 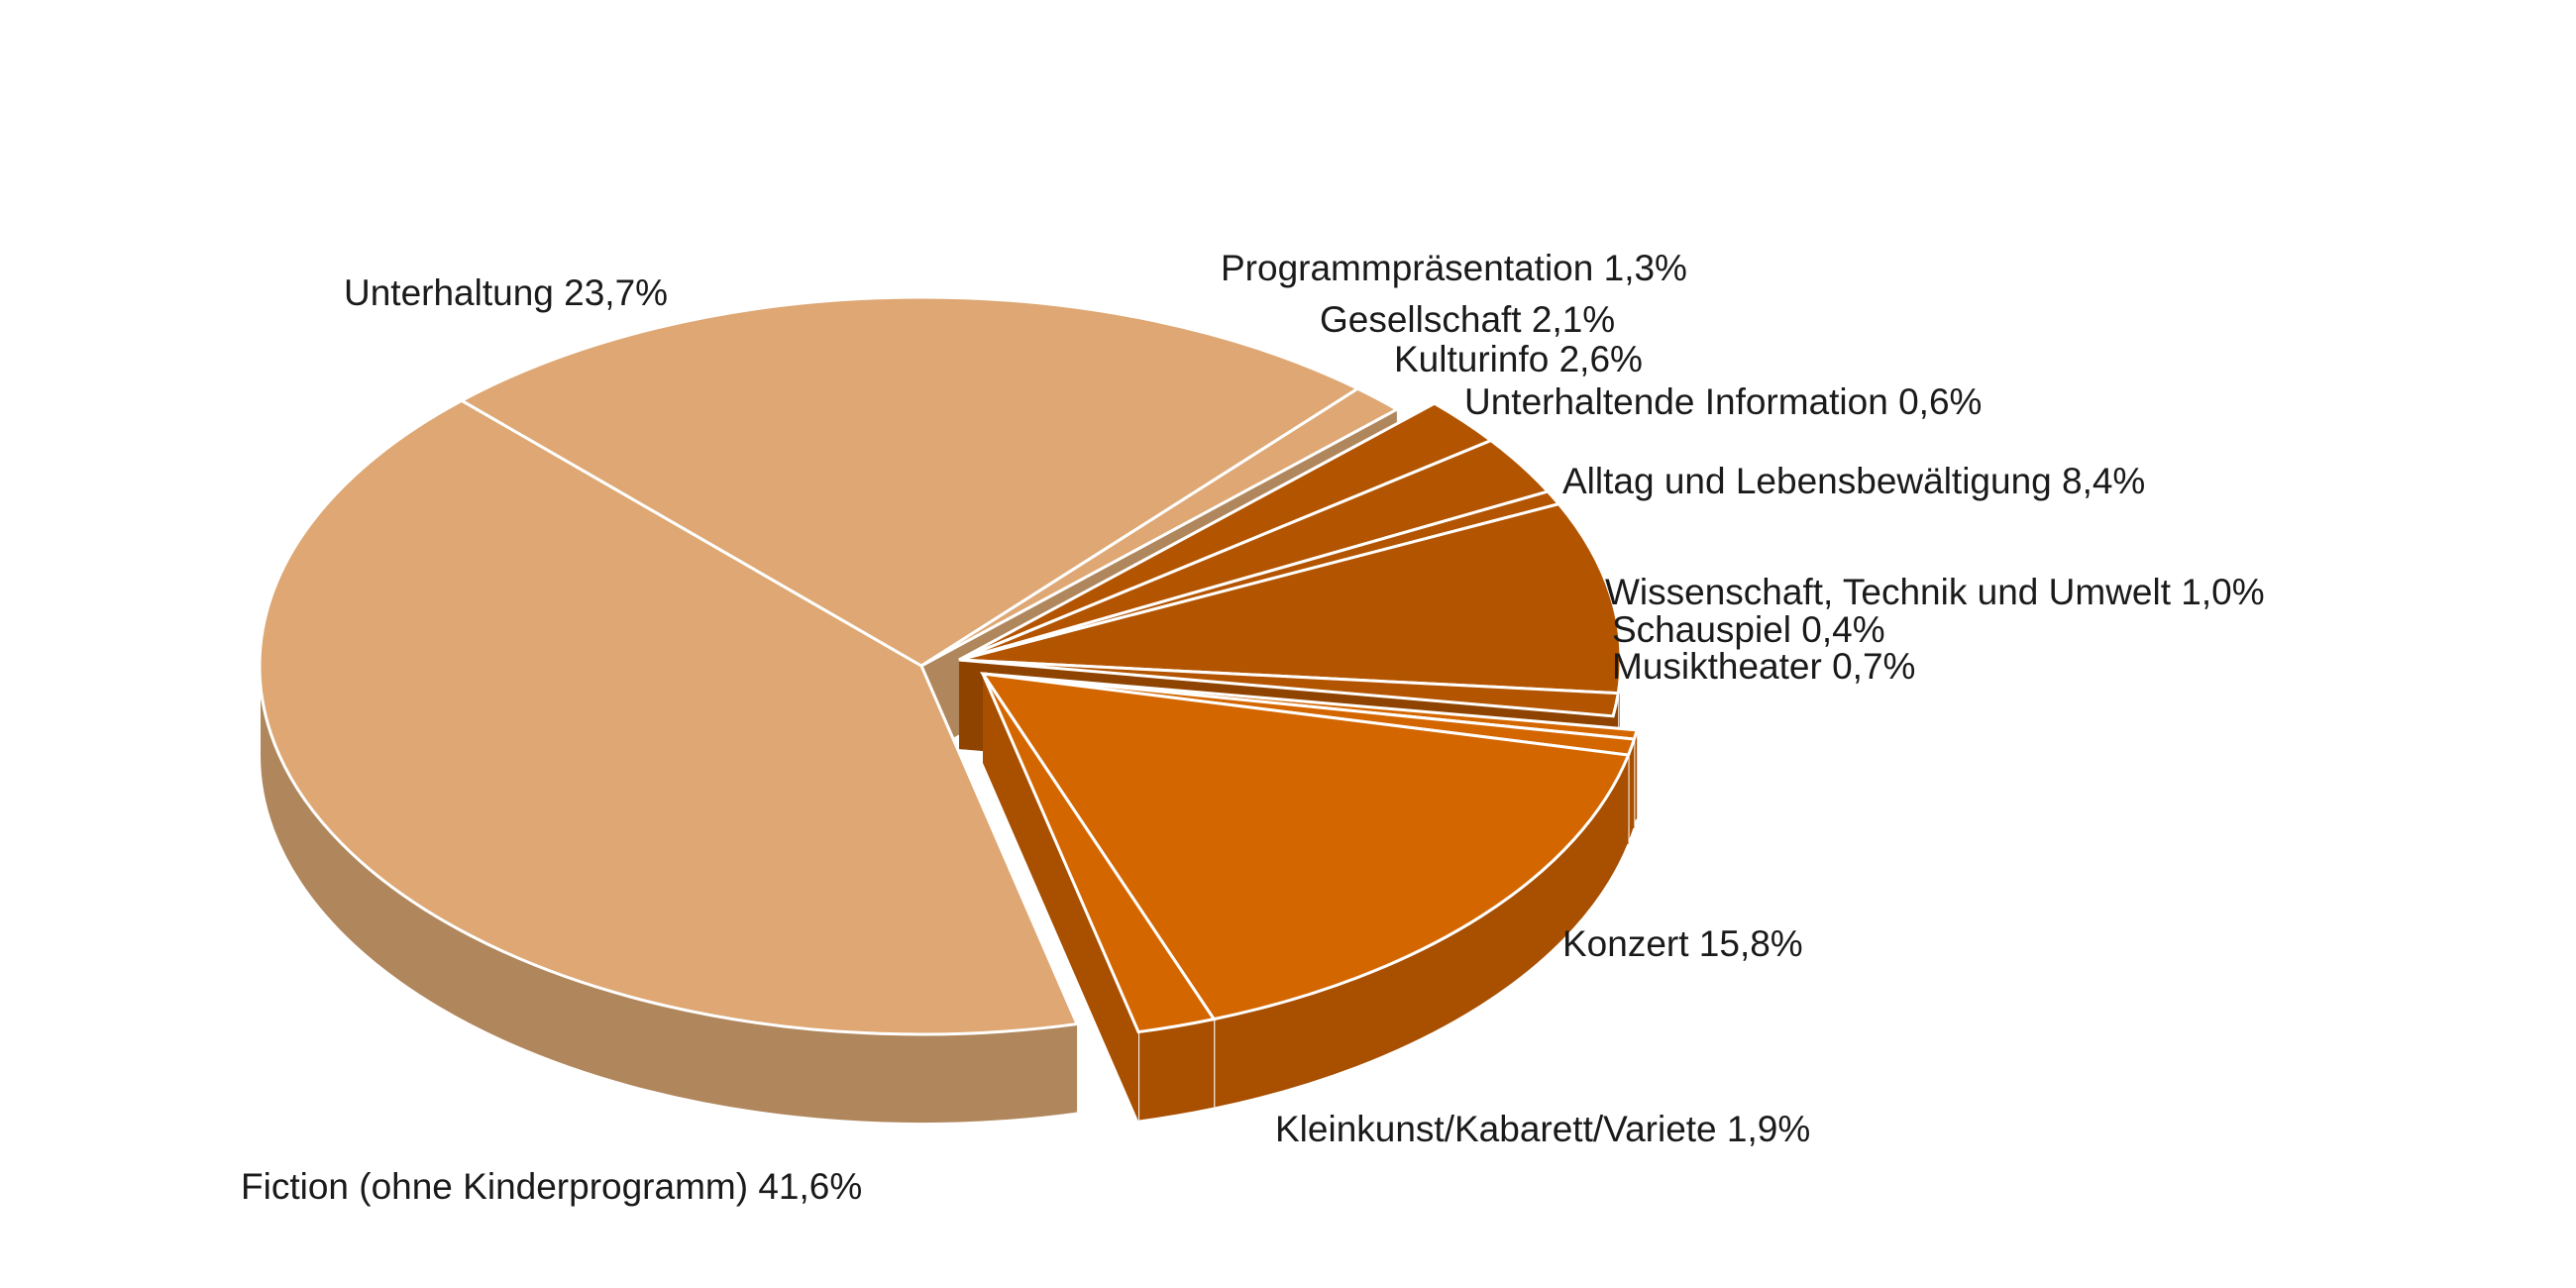 I want to click on slice-label: Kulturinfo 2,6%, so click(x=1518, y=359).